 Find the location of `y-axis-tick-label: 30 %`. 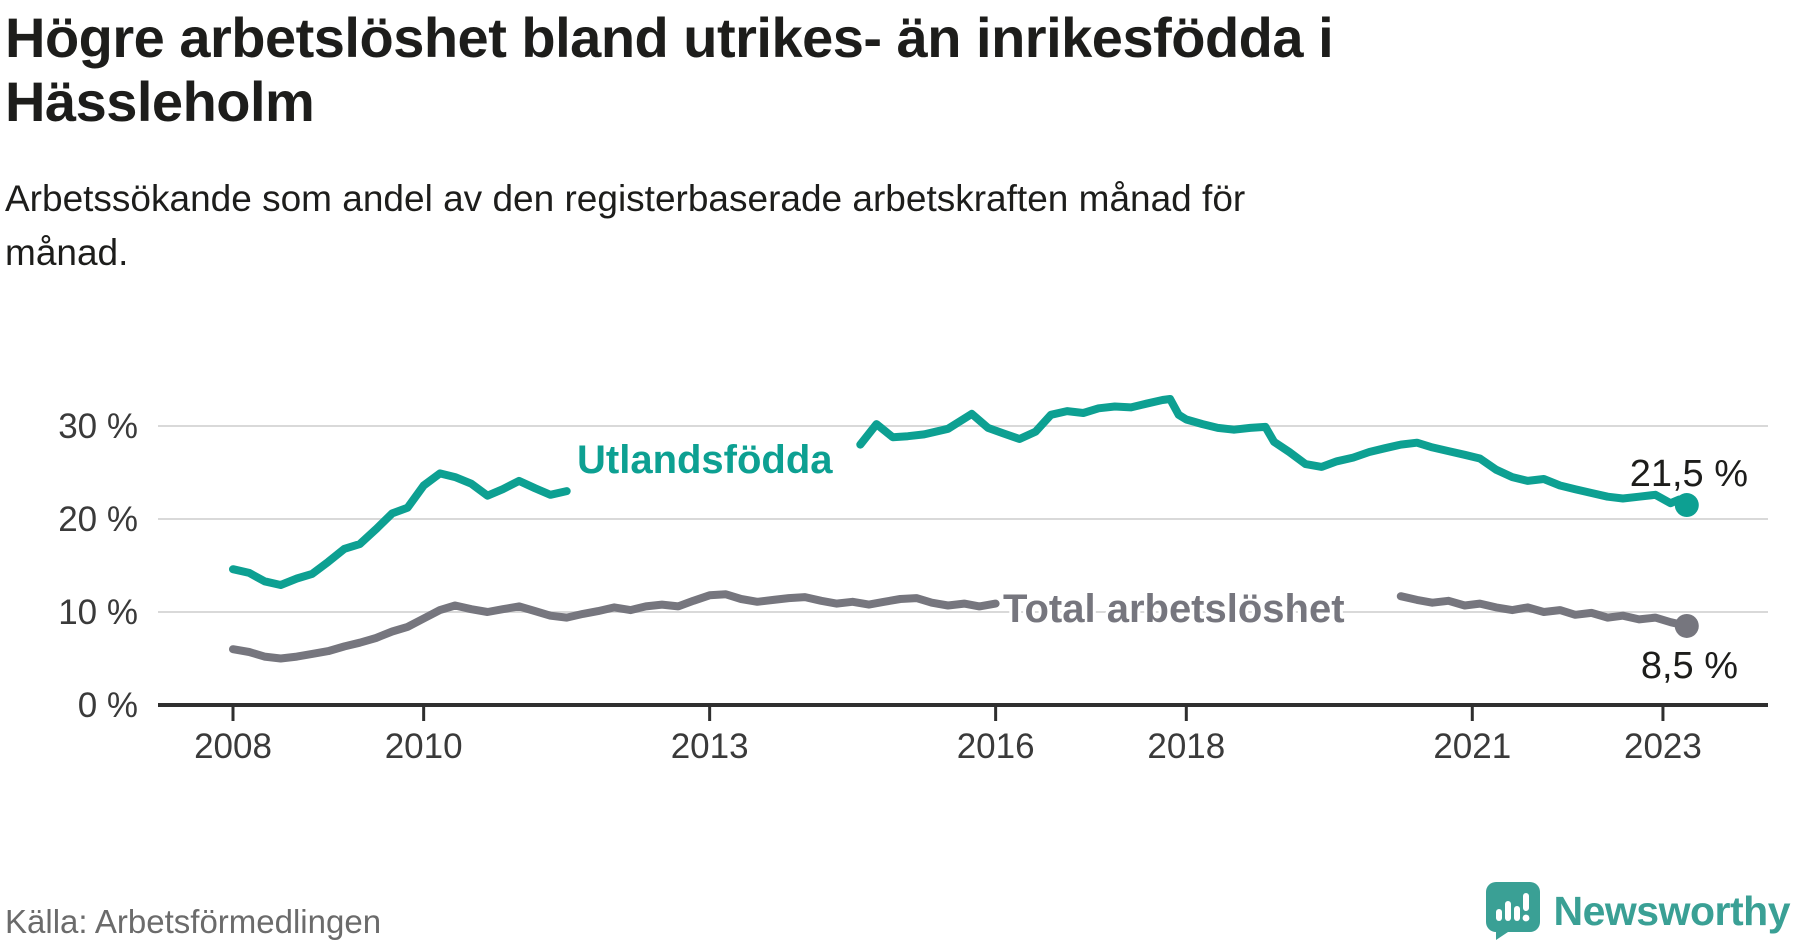

y-axis-tick-label: 30 % is located at coordinates (98, 426).